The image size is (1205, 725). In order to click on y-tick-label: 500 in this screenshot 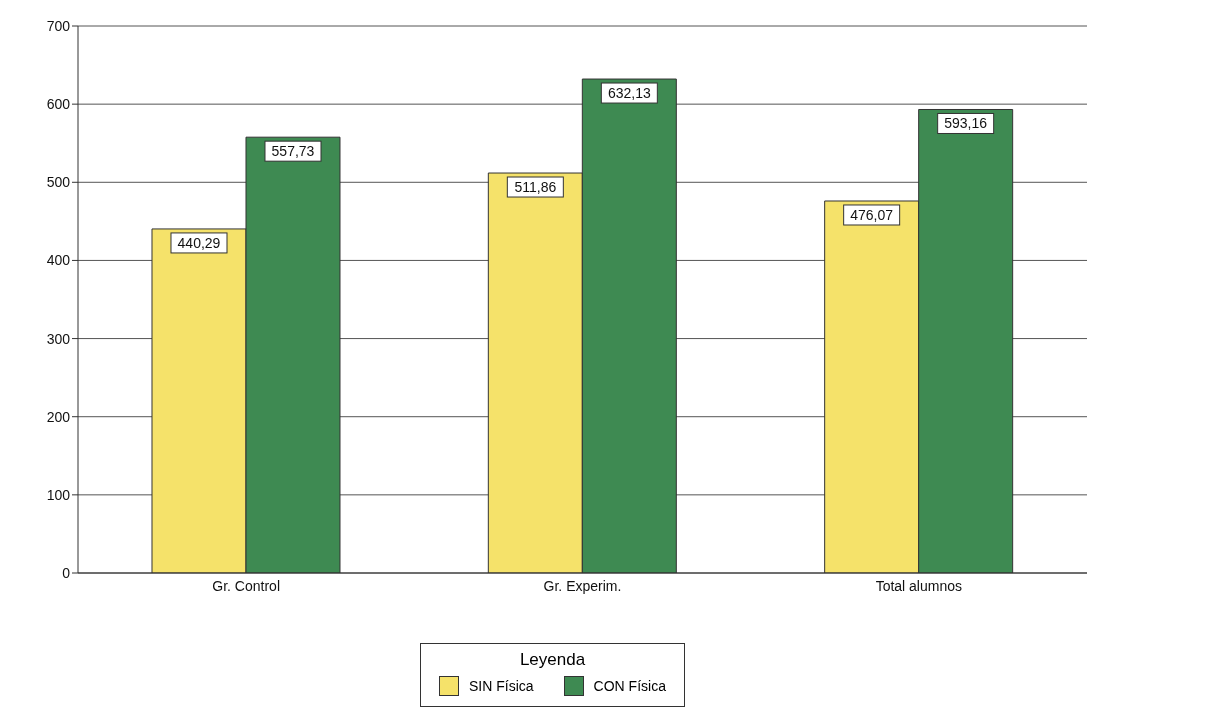, I will do `click(58, 182)`.